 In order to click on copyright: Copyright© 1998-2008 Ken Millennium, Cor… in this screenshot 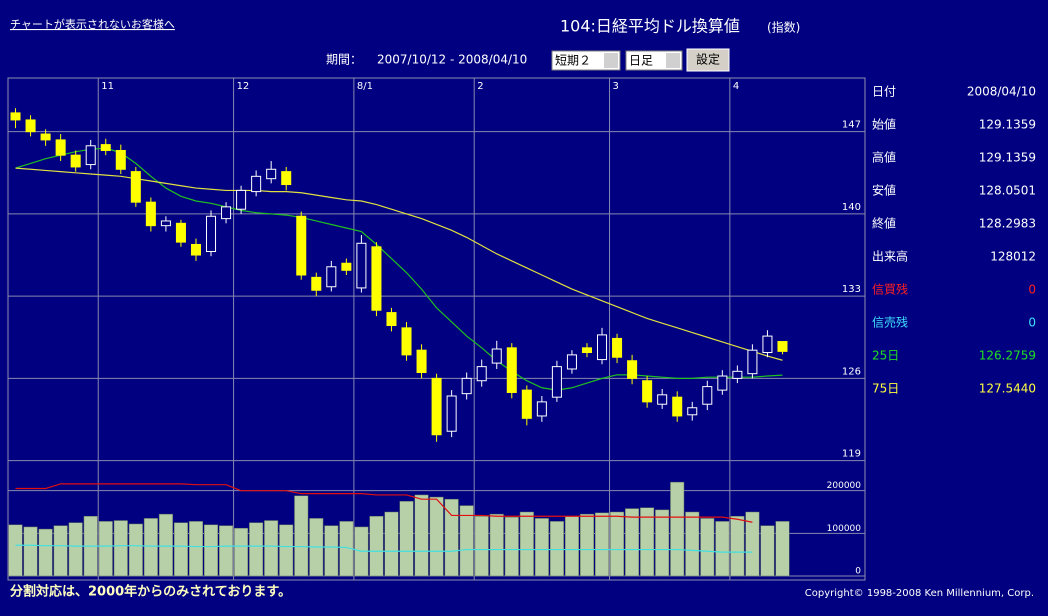, I will do `click(919, 593)`.